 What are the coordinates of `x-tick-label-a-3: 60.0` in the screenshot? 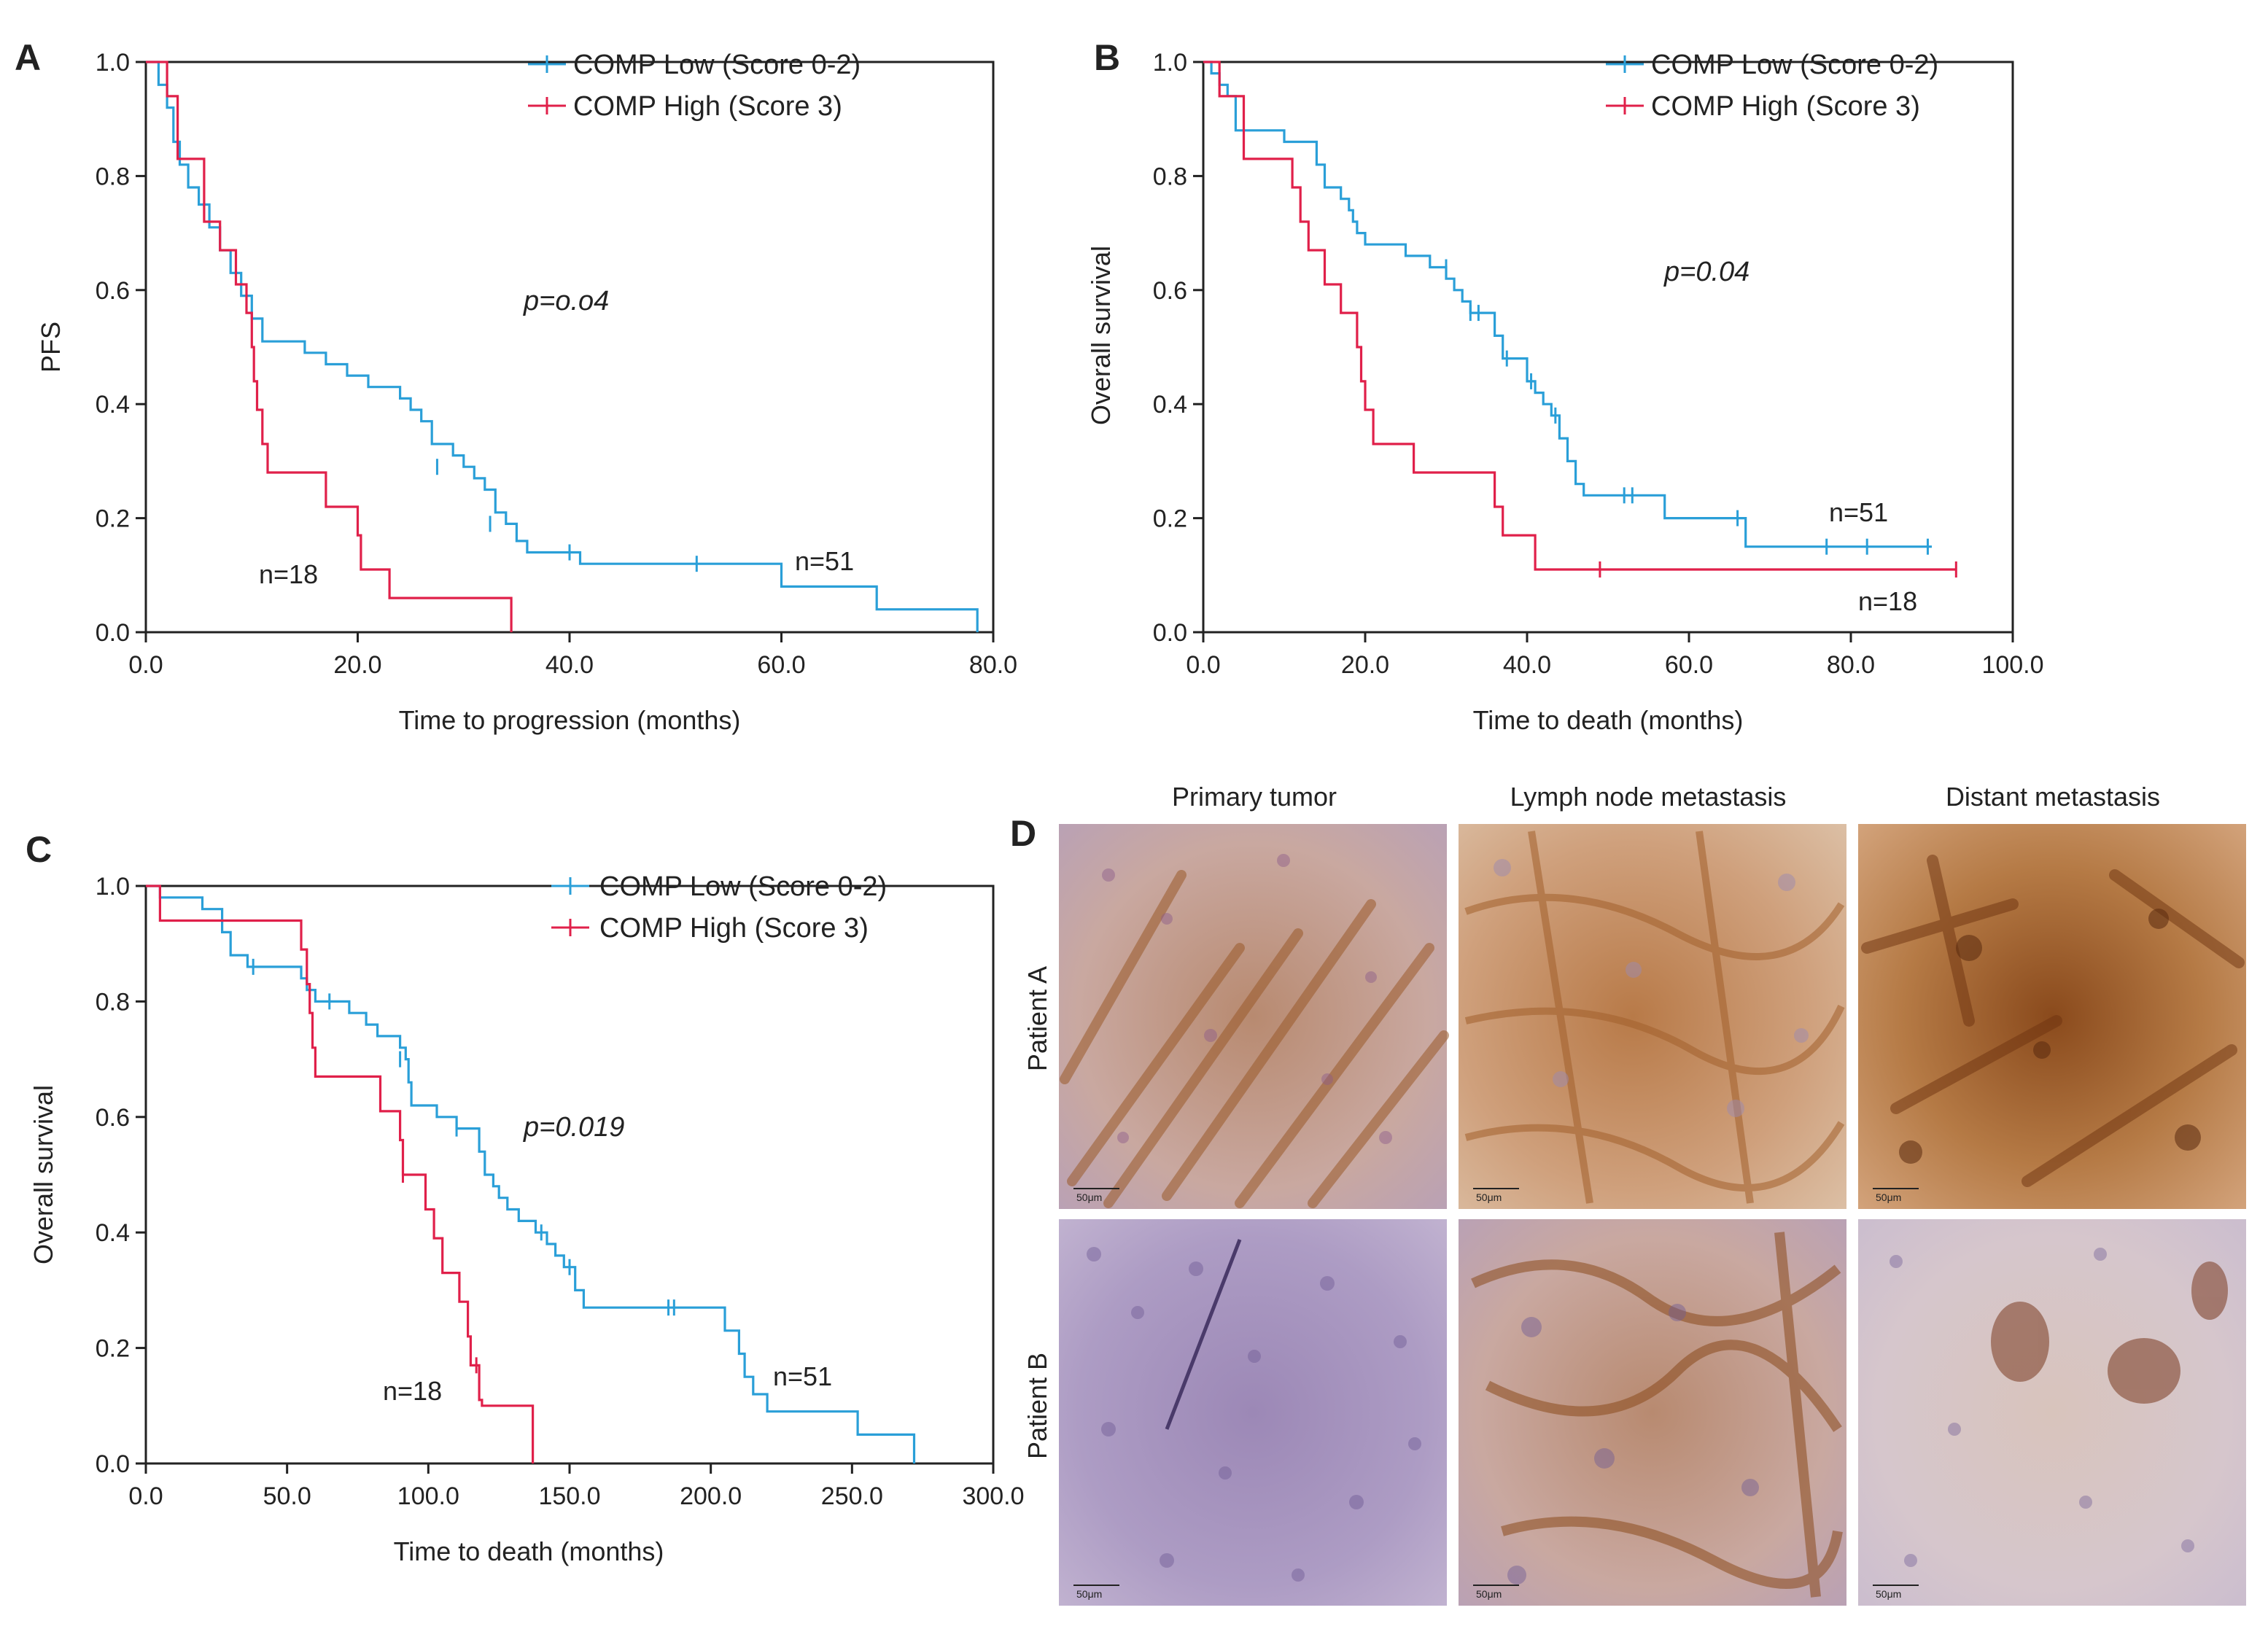 It's located at (781, 665).